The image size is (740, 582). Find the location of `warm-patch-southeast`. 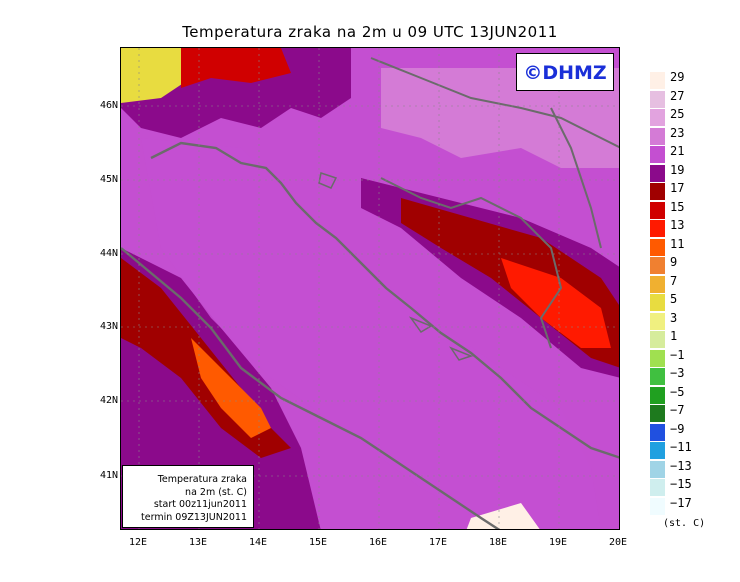

warm-patch-southeast is located at coordinates (503, 516).